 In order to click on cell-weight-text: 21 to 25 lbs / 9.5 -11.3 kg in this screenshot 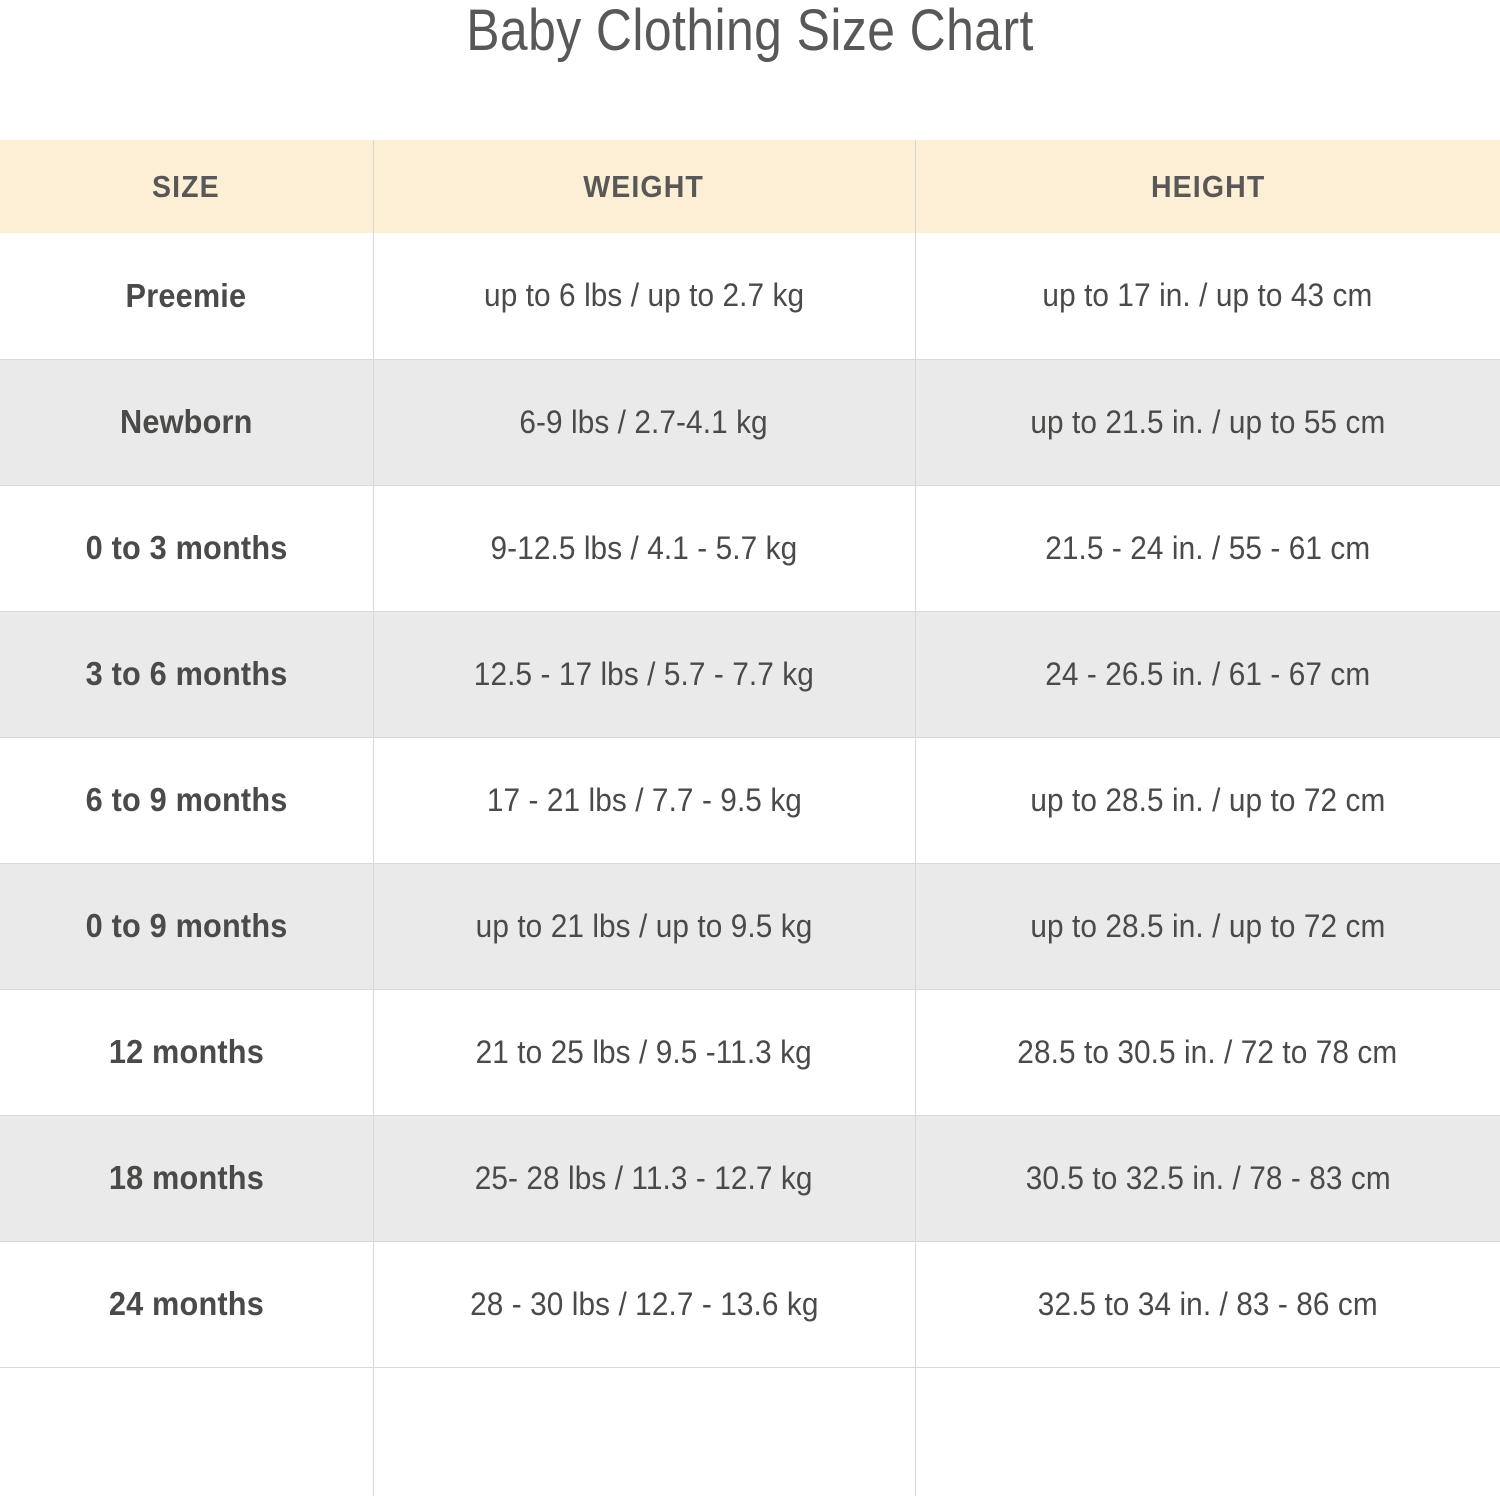, I will do `click(644, 1051)`.